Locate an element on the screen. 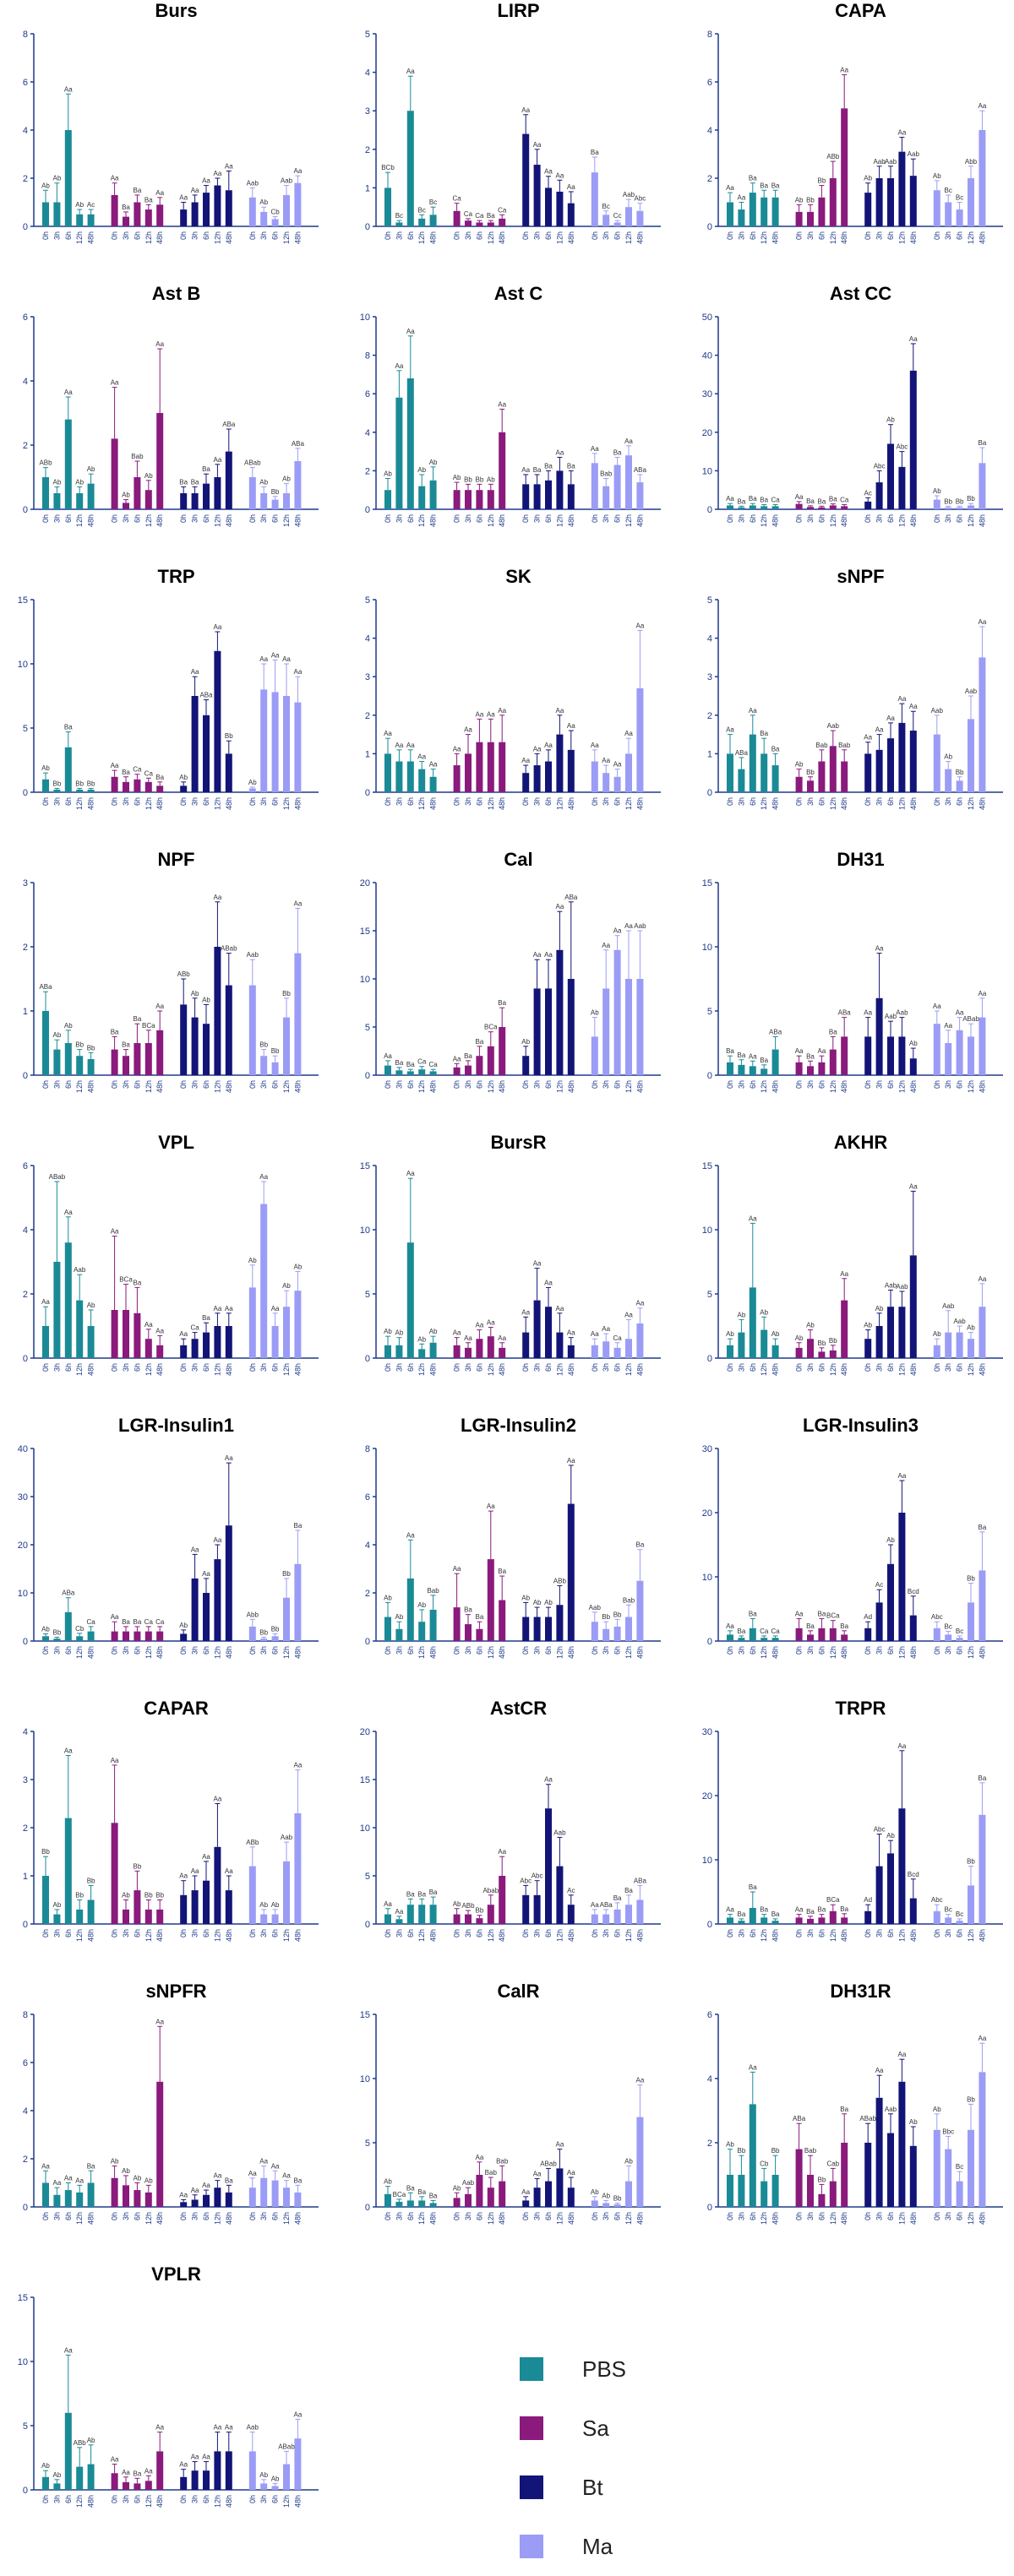 Image resolution: width=1014 pixels, height=2576 pixels. bar-pbs-0h is located at coordinates (387, 2200).